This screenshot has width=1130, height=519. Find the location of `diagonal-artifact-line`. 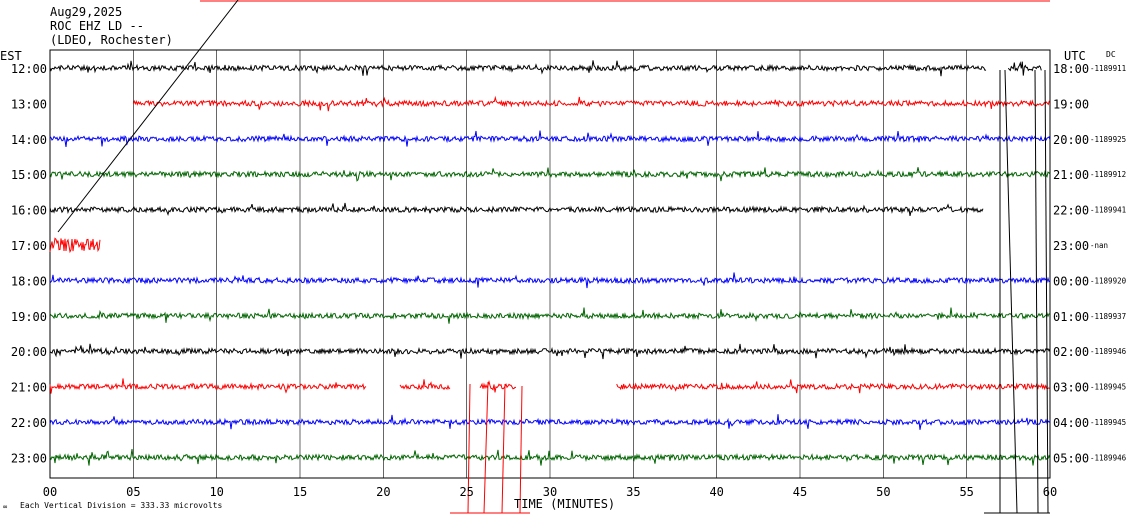

diagonal-artifact-line is located at coordinates (148, 116).